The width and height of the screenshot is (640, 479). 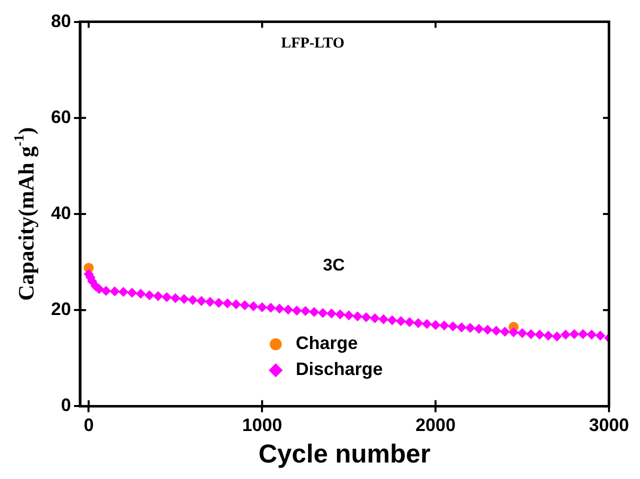 I want to click on y-tick-label: 80, so click(x=61, y=20).